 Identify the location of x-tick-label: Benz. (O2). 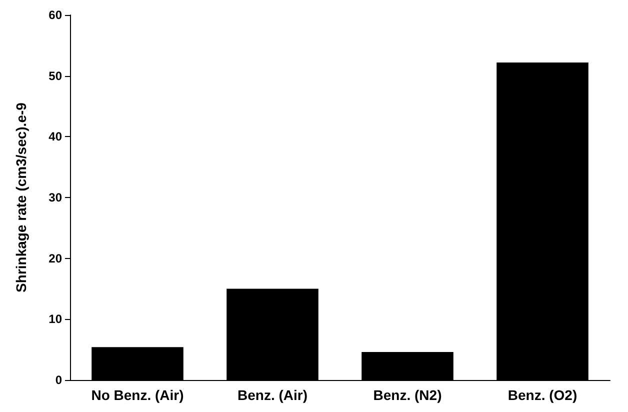
(543, 395).